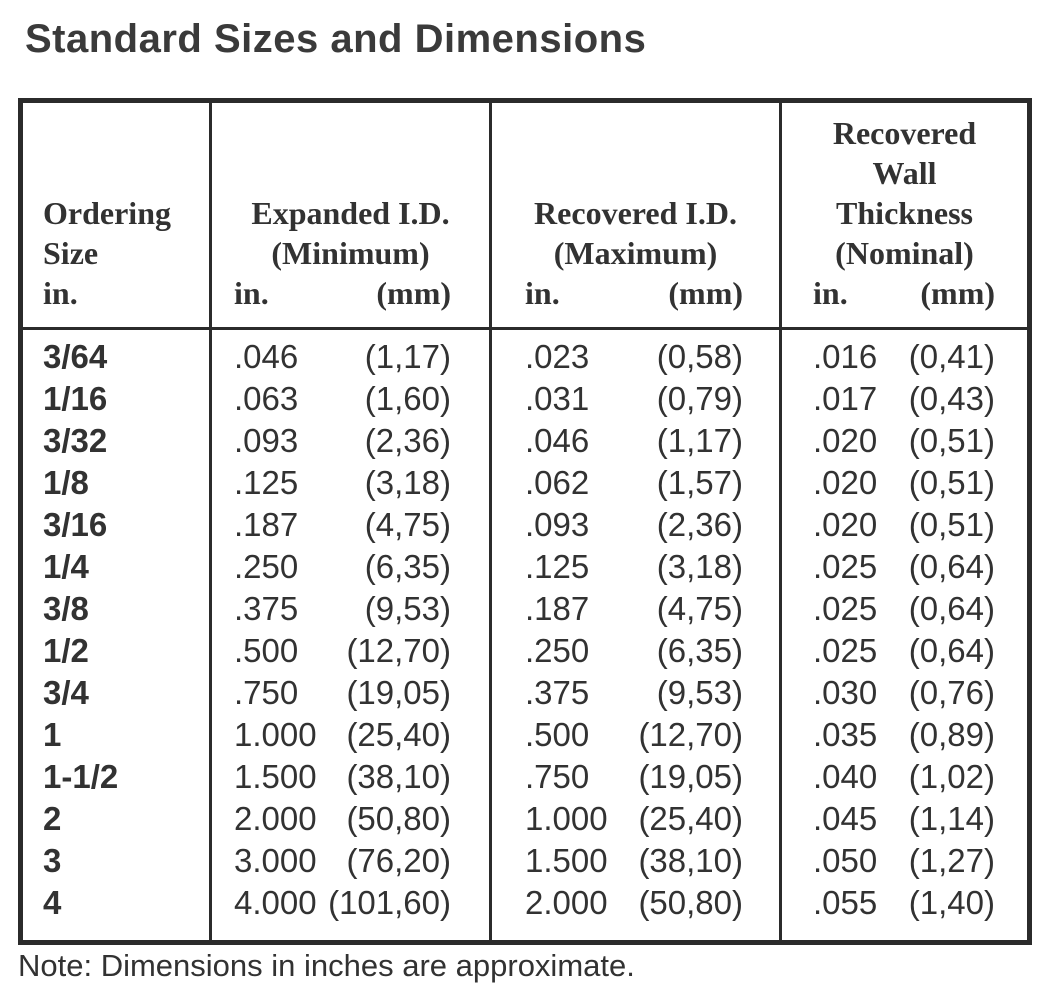  I want to click on cell-text: 1/16, so click(75, 398).